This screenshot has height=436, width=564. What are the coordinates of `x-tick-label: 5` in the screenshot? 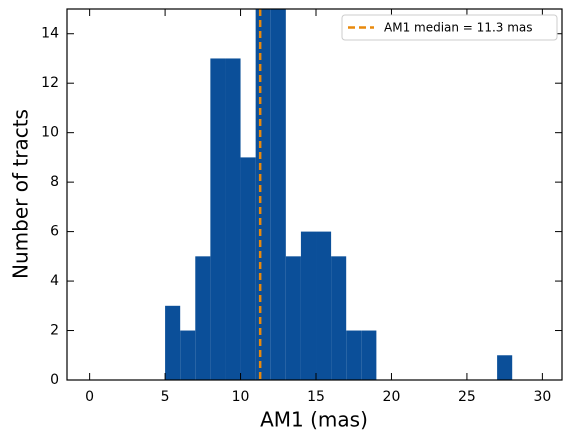 It's located at (165, 397).